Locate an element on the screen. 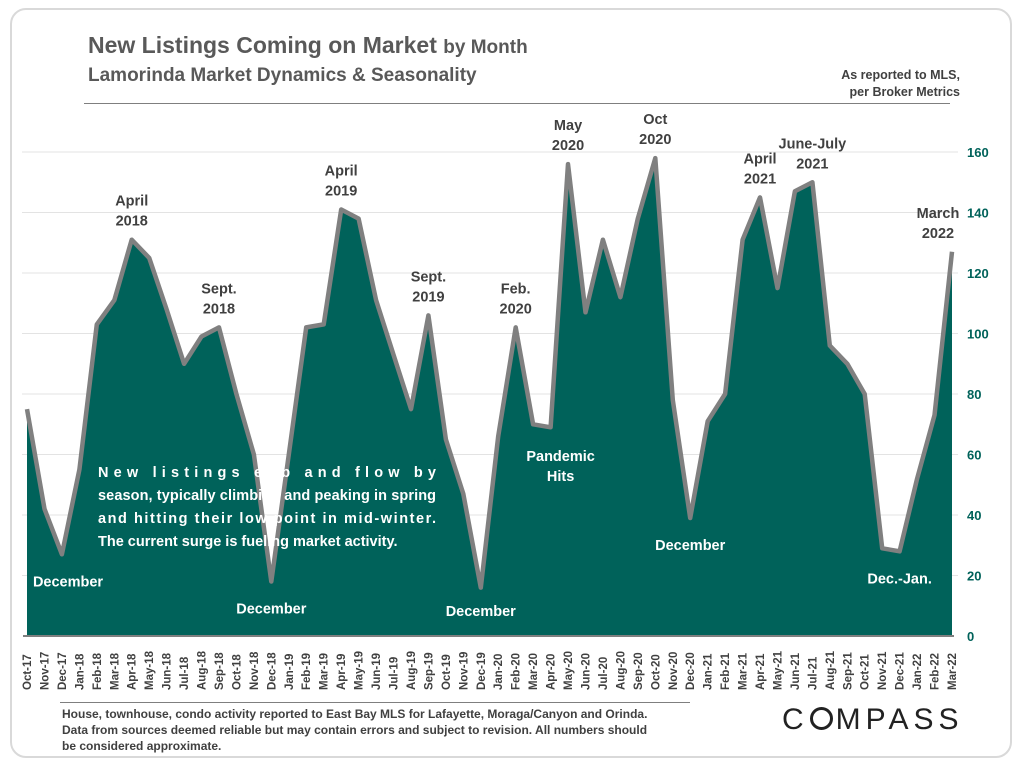  annotation-label: Sept. 2019 is located at coordinates (428, 287).